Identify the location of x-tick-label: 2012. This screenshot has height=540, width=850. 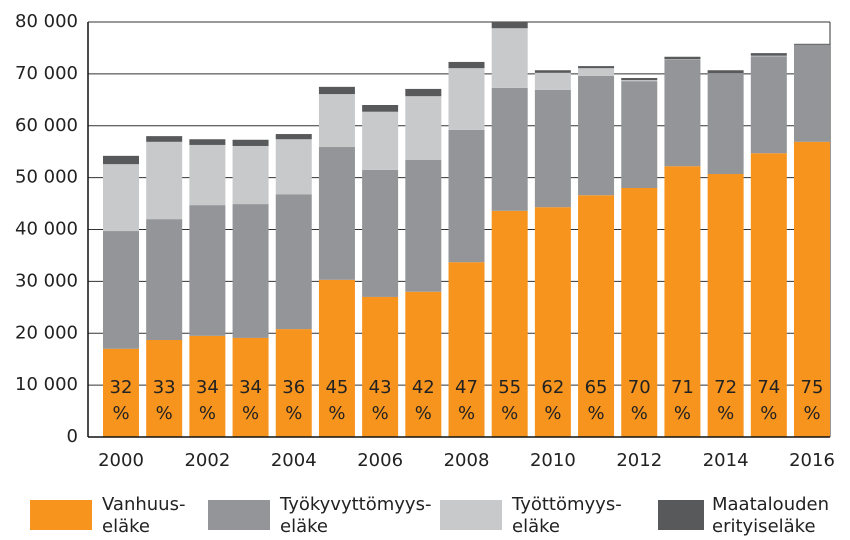
(639, 460).